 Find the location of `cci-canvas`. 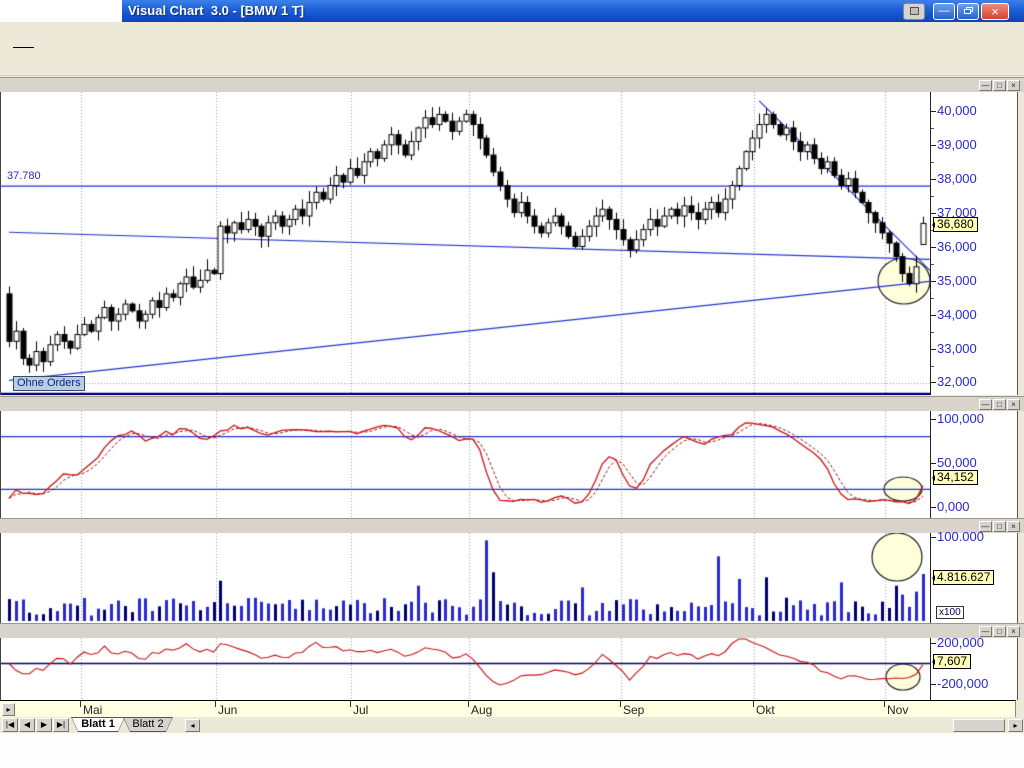

cci-canvas is located at coordinates (465, 669).